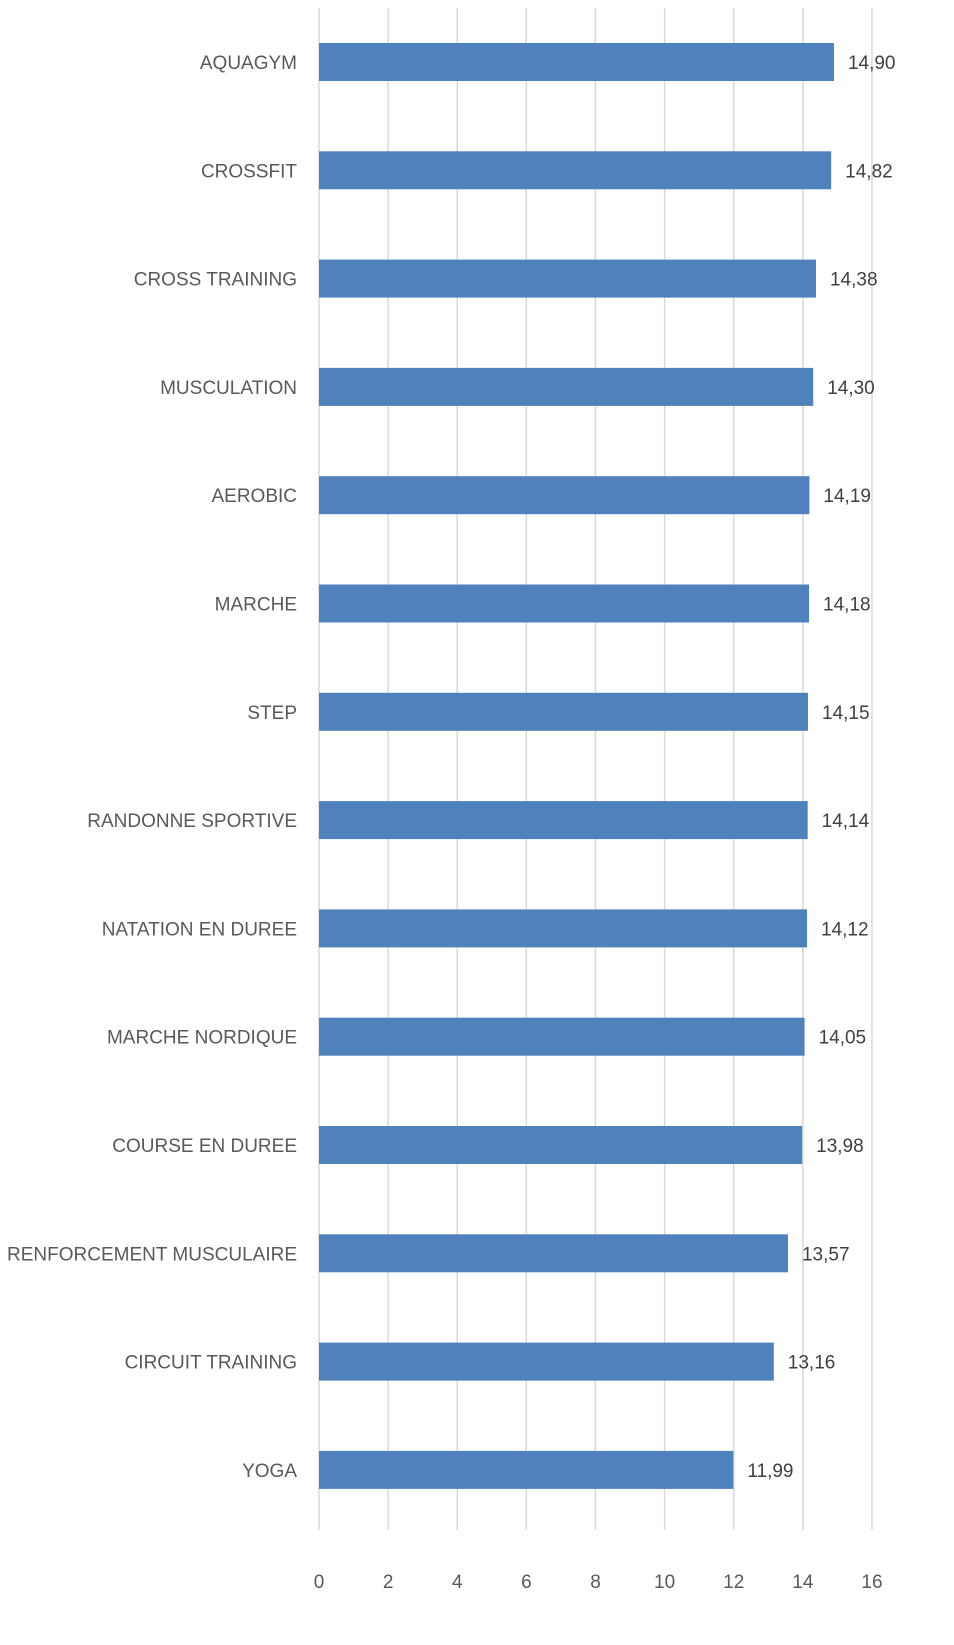 Image resolution: width=954 pixels, height=1645 pixels. I want to click on category-label: CIRCUIT TRAINING, so click(211, 1363).